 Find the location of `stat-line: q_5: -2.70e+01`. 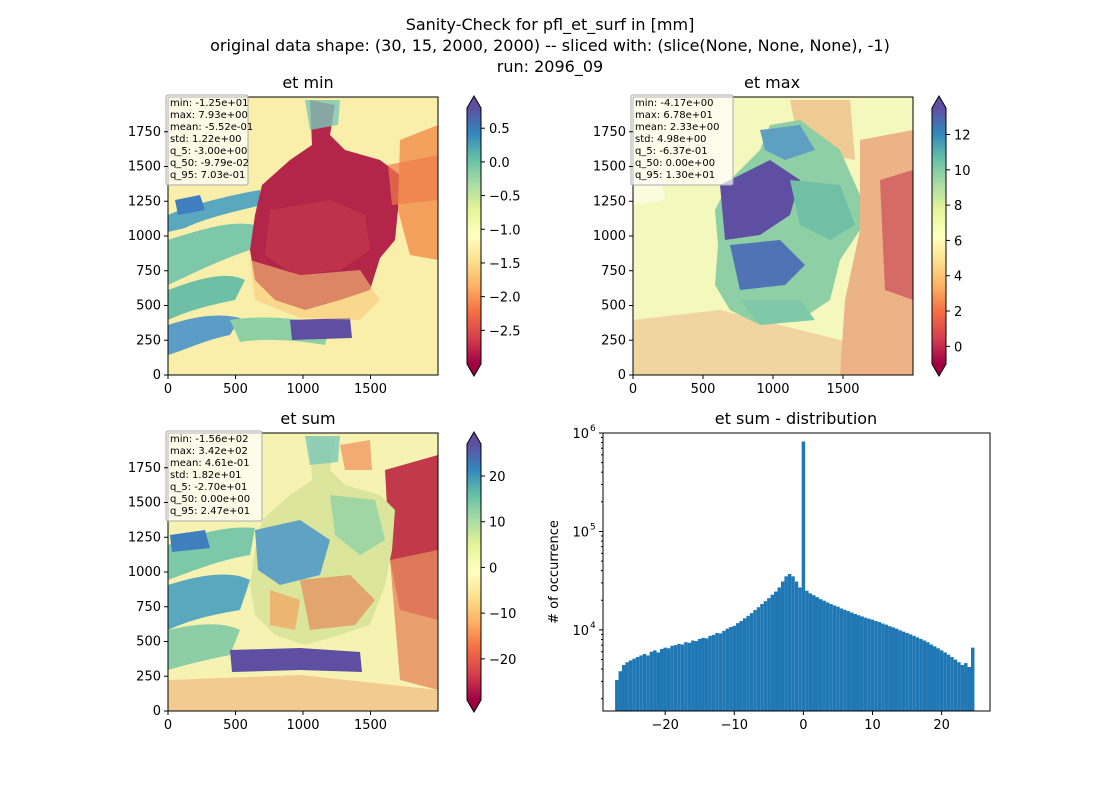

stat-line: q_5: -2.70e+01 is located at coordinates (208, 487).